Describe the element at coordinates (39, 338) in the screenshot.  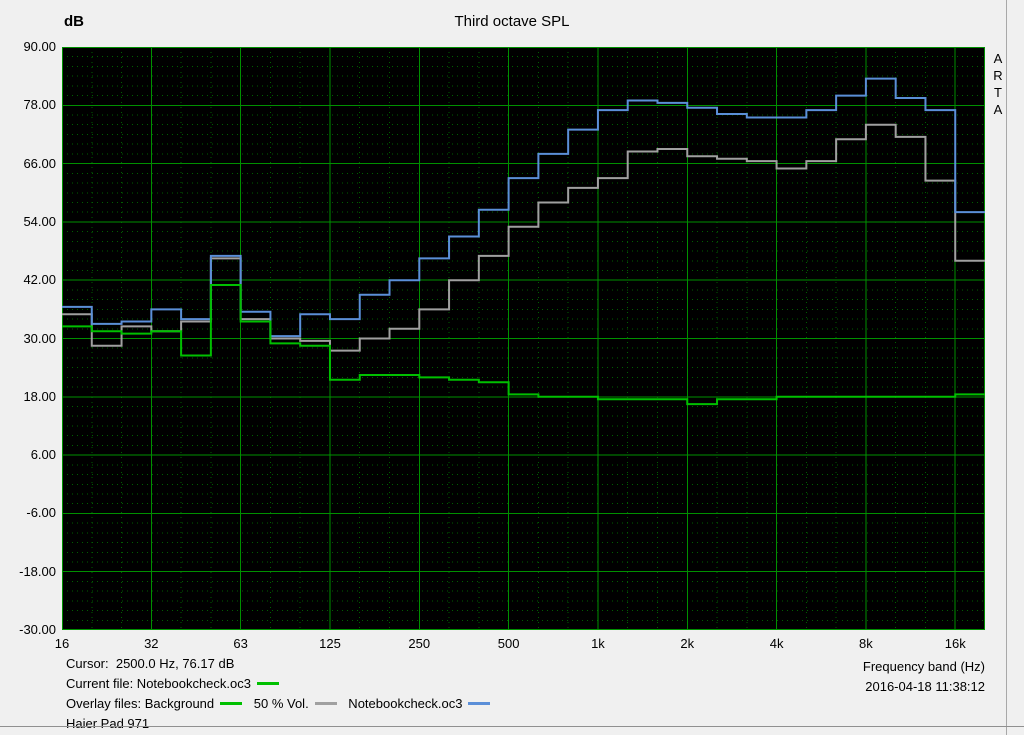
I see `y-tick-label: 30.00` at that location.